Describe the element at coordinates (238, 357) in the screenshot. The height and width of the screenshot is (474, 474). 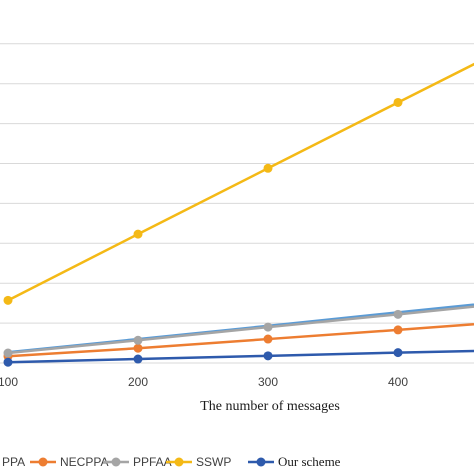
I see `series-our-scheme` at that location.